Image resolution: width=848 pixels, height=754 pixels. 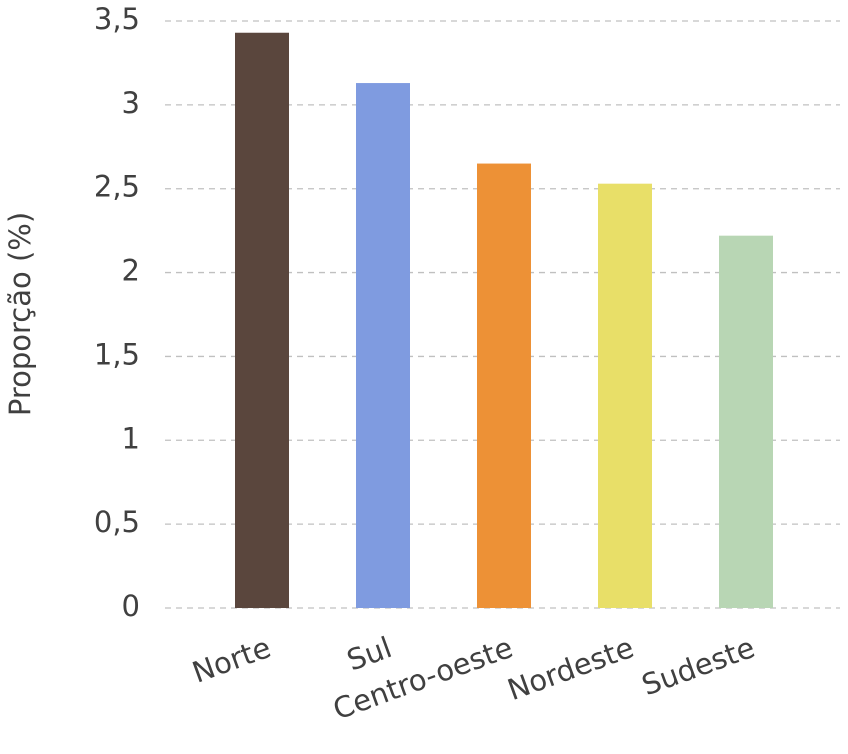 What do you see at coordinates (570, 668) in the screenshot?
I see `x-tick-label: Nordeste` at bounding box center [570, 668].